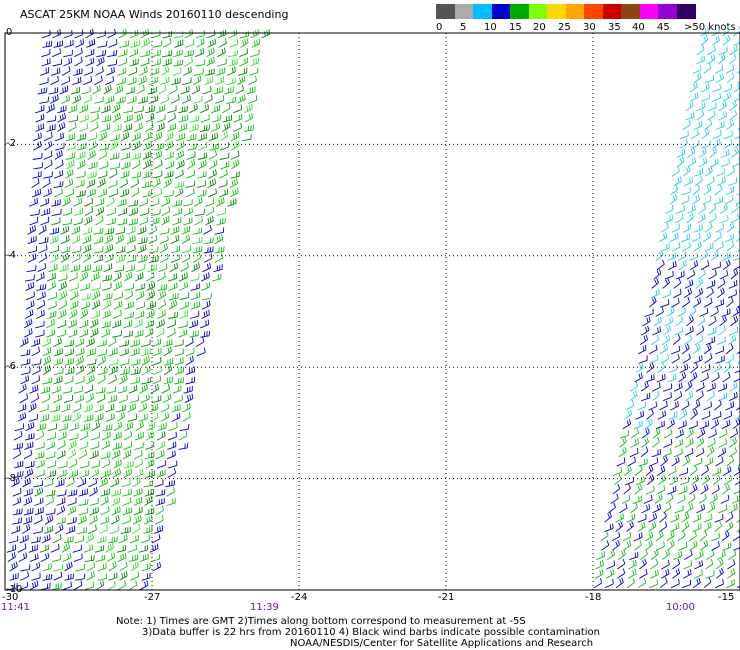 This screenshot has height=650, width=740. What do you see at coordinates (445, 11) in the screenshot?
I see `colorbar-segment` at bounding box center [445, 11].